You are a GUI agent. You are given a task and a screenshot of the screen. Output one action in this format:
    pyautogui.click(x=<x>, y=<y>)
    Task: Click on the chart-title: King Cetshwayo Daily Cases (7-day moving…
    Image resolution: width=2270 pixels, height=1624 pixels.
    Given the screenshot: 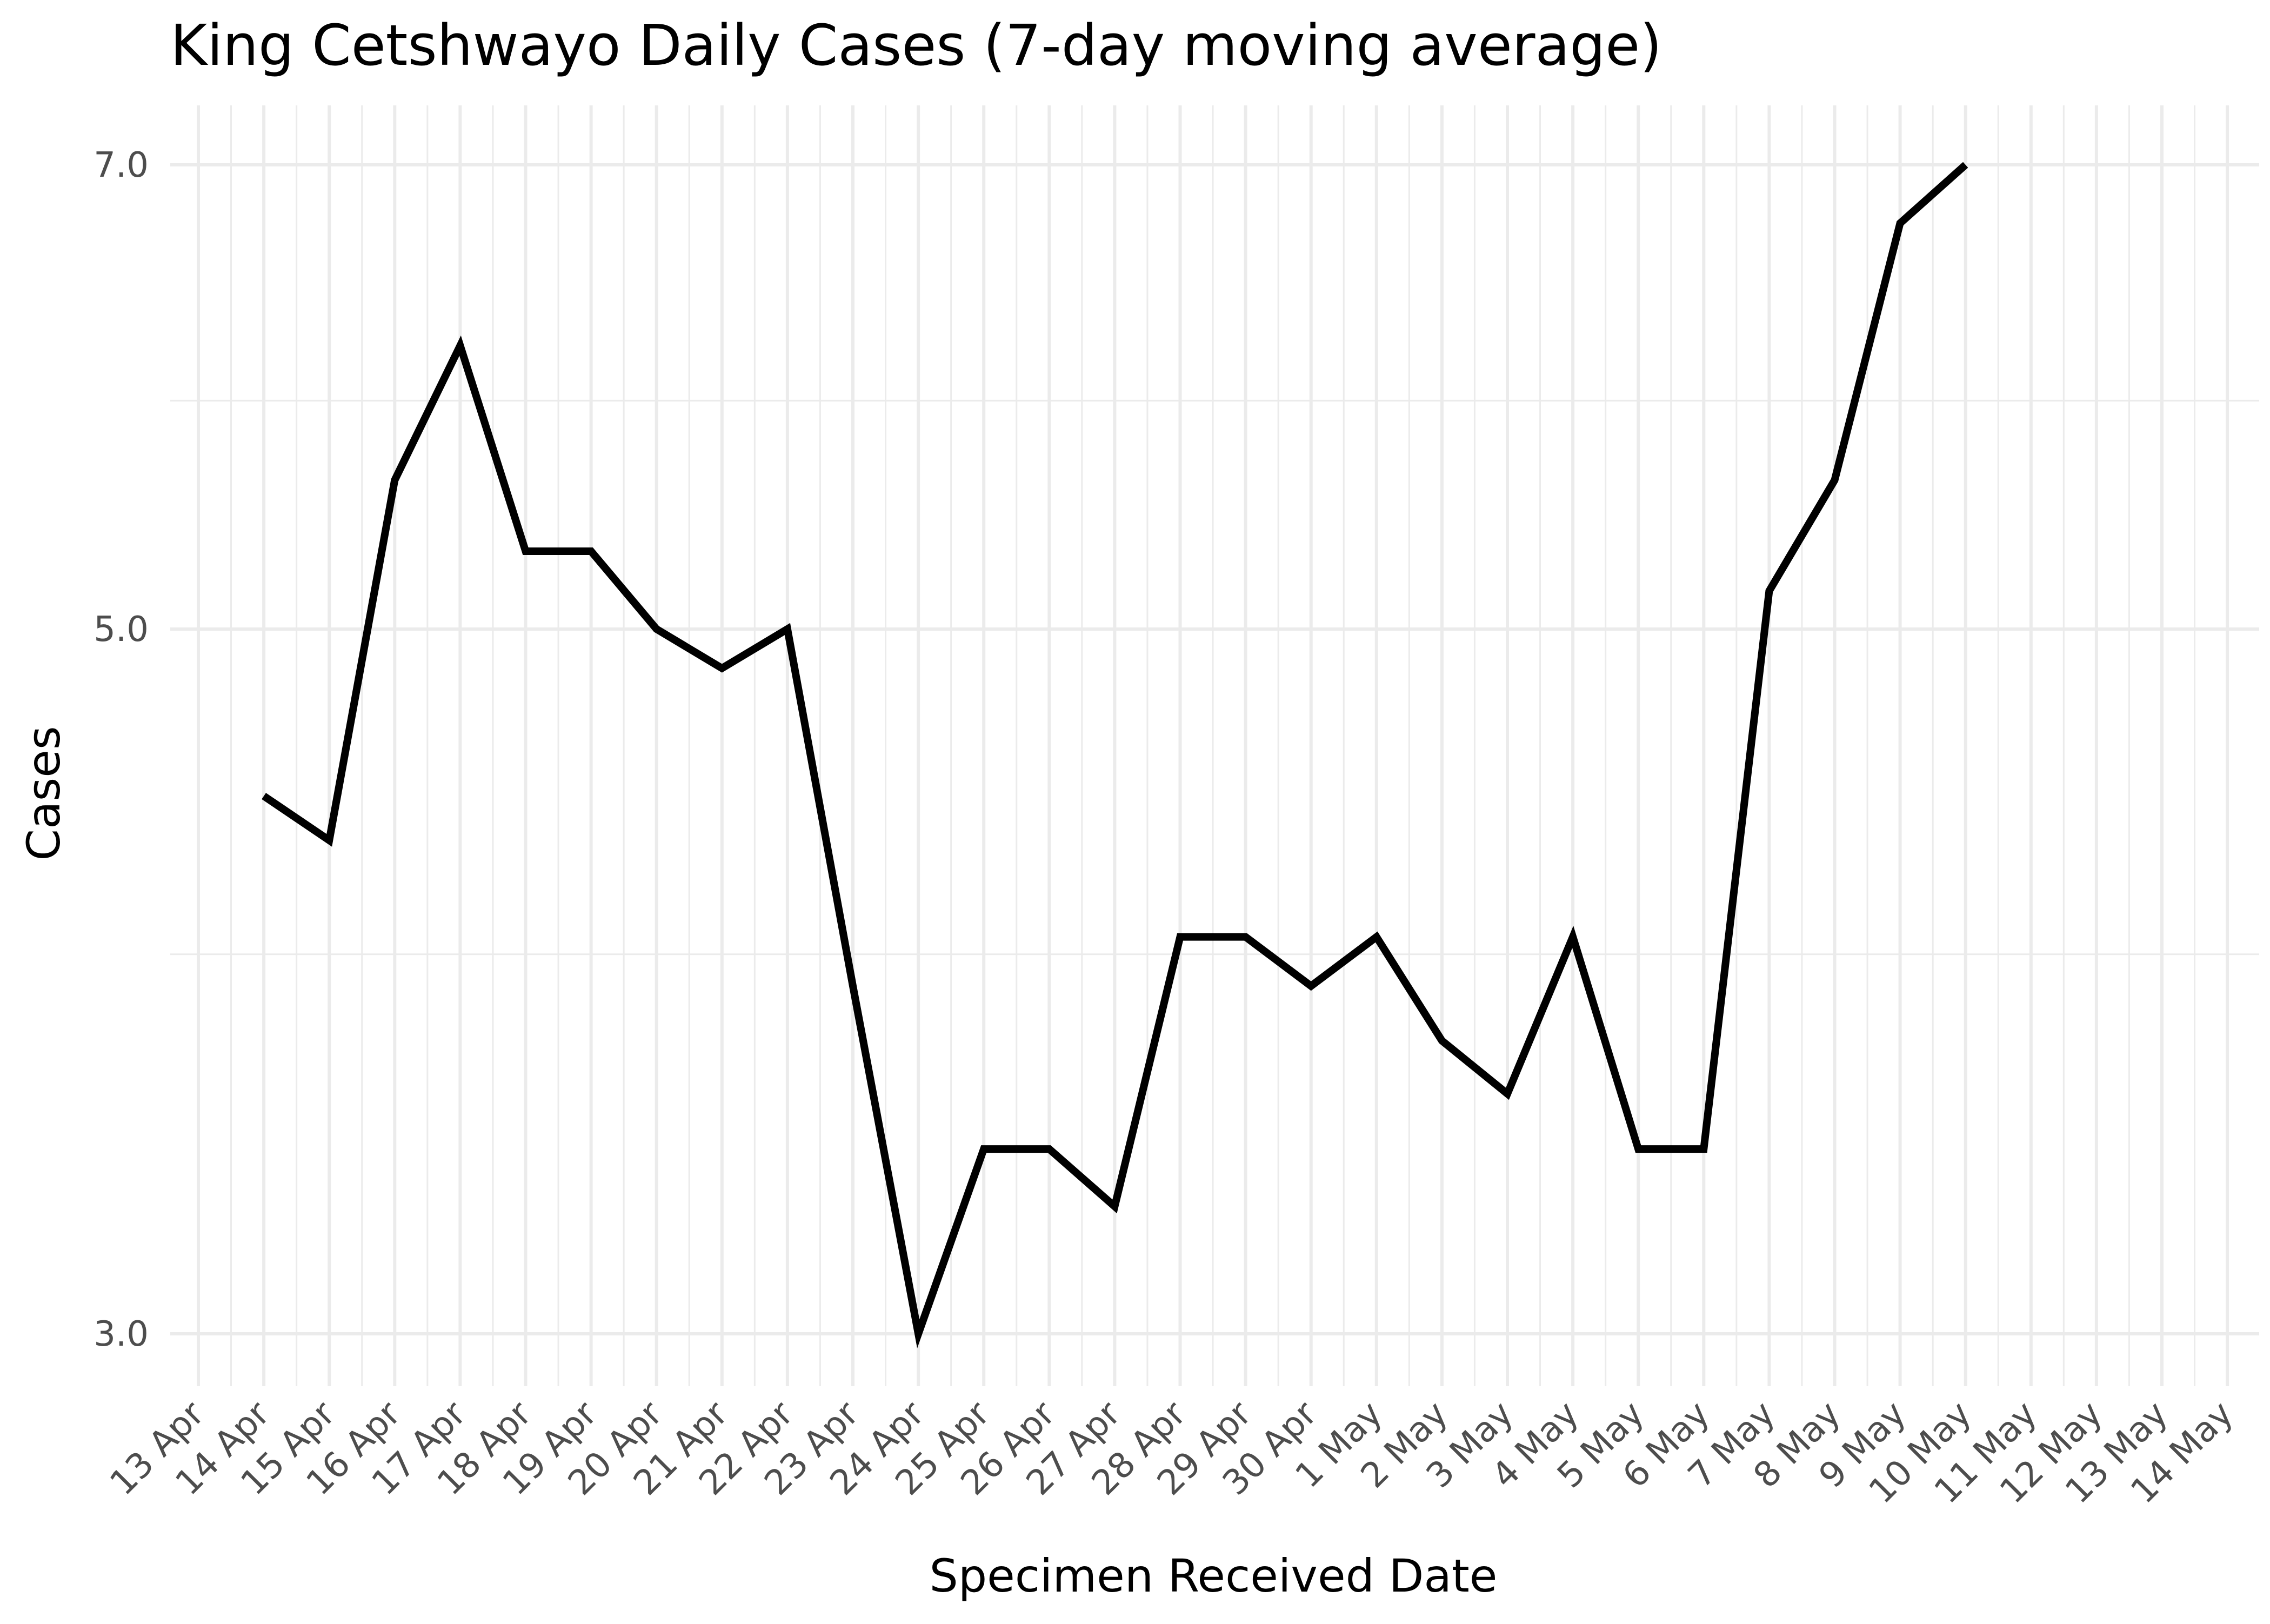 What is the action you would take?
    pyautogui.click(x=916, y=45)
    